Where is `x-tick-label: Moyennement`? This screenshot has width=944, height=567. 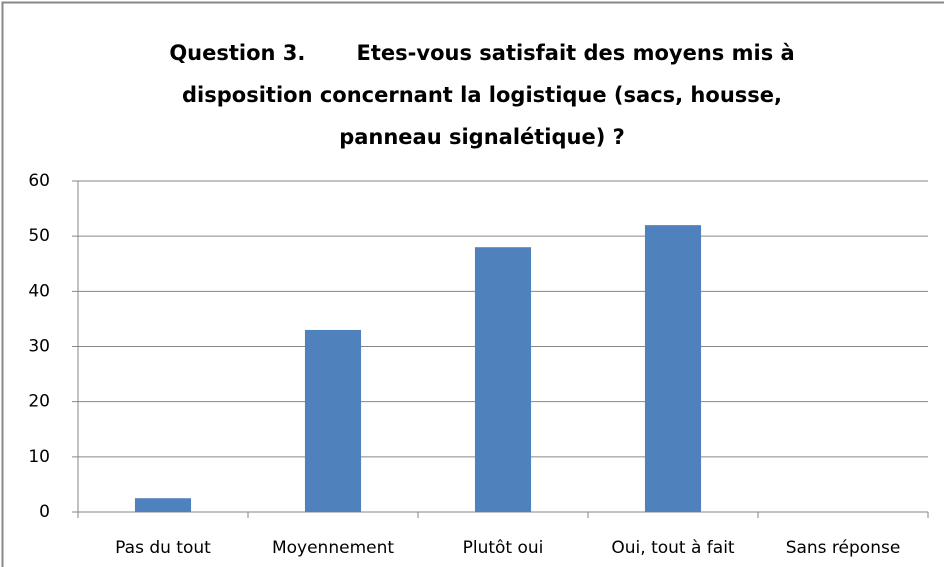
x-tick-label: Moyennement is located at coordinates (333, 548).